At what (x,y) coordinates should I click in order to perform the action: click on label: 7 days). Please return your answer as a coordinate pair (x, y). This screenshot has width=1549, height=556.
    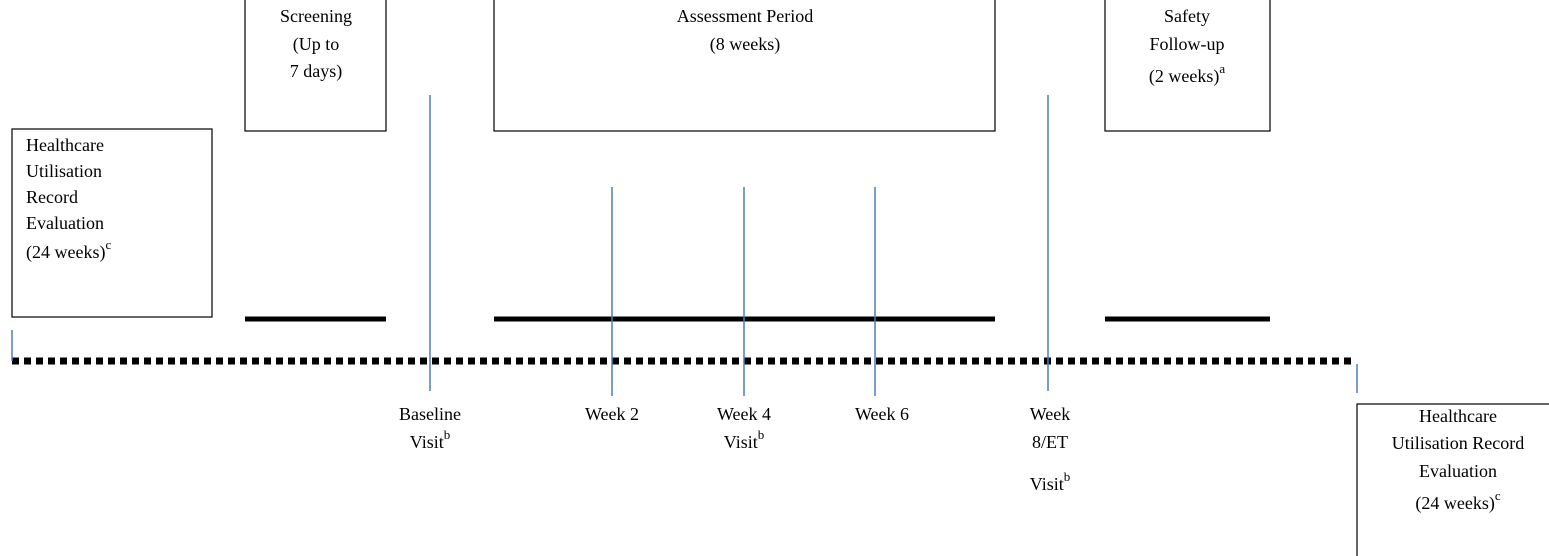
    Looking at the image, I should click on (316, 71).